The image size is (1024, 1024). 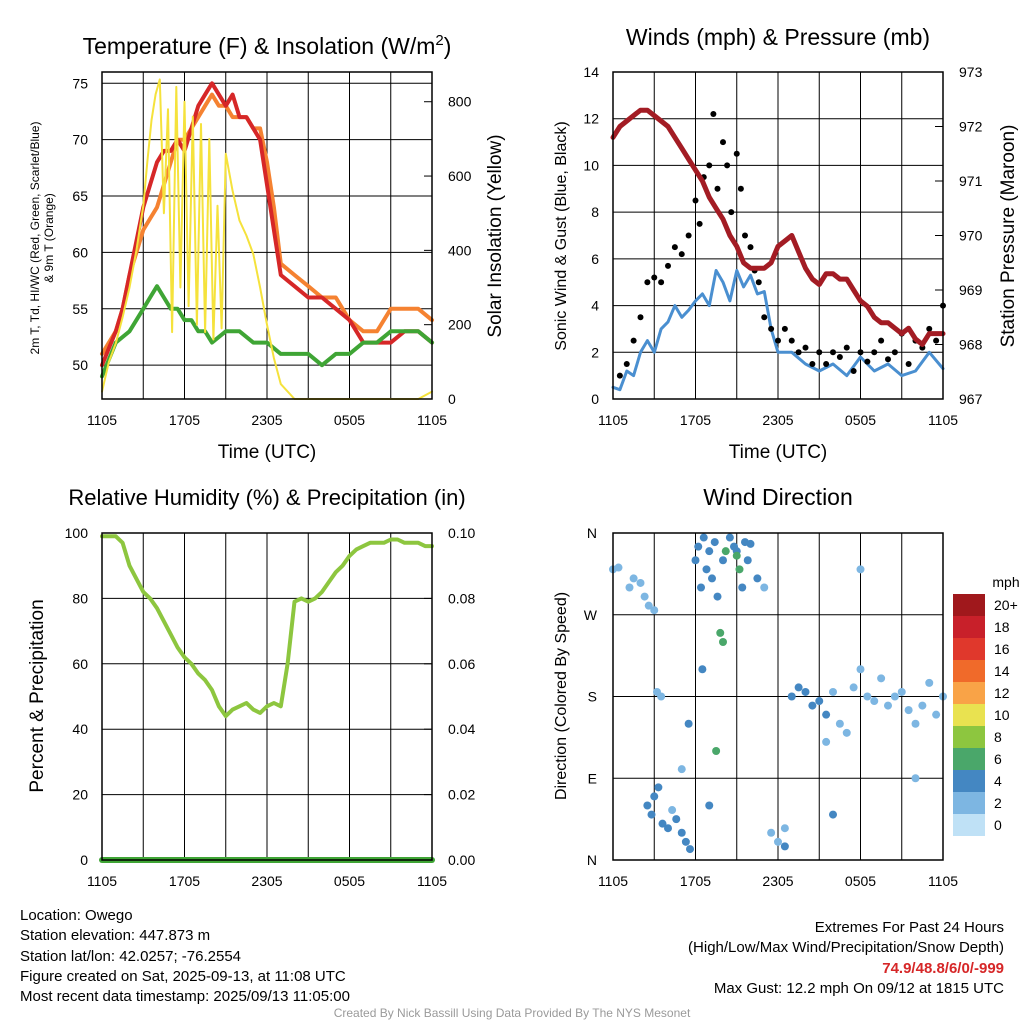 I want to click on x-tick-label: 0505, so click(x=349, y=420).